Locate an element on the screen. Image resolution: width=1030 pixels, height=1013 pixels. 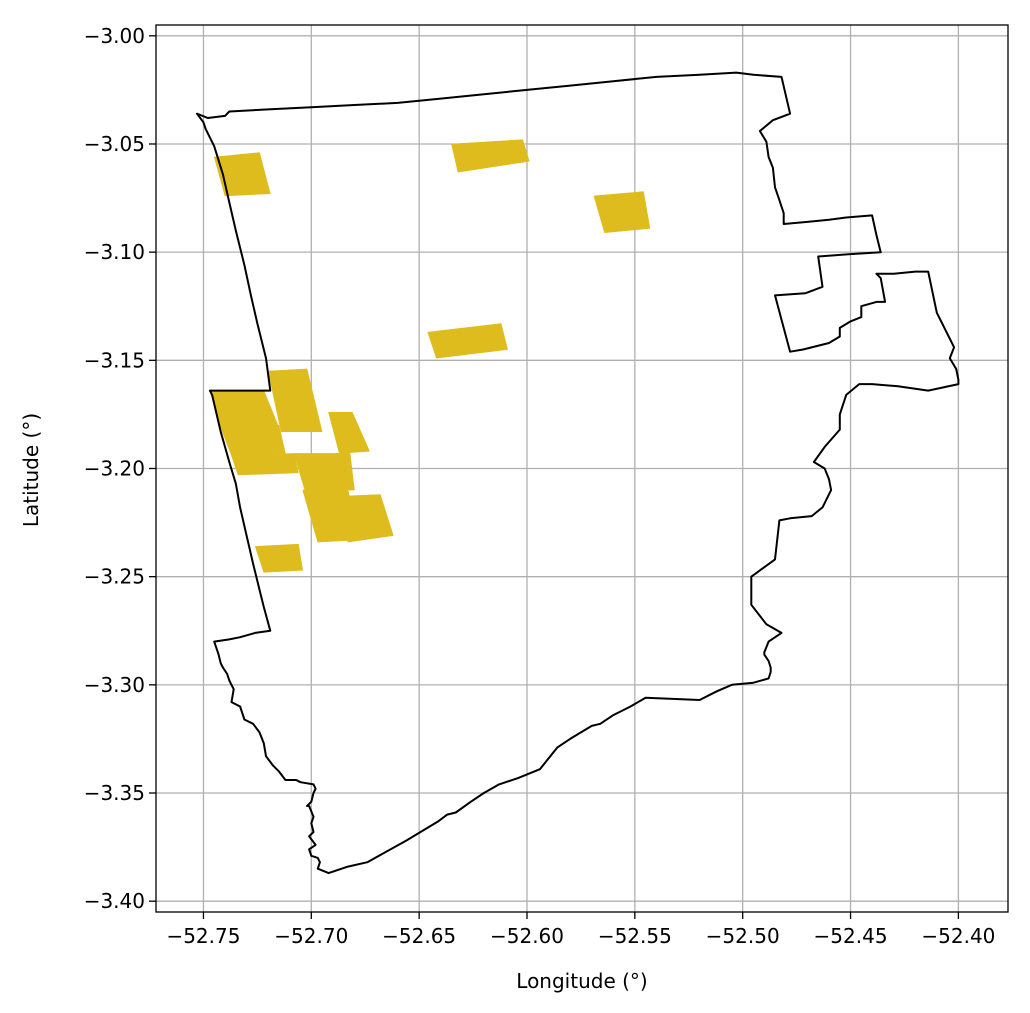
y-tick-label: −3.35 is located at coordinates (114, 793).